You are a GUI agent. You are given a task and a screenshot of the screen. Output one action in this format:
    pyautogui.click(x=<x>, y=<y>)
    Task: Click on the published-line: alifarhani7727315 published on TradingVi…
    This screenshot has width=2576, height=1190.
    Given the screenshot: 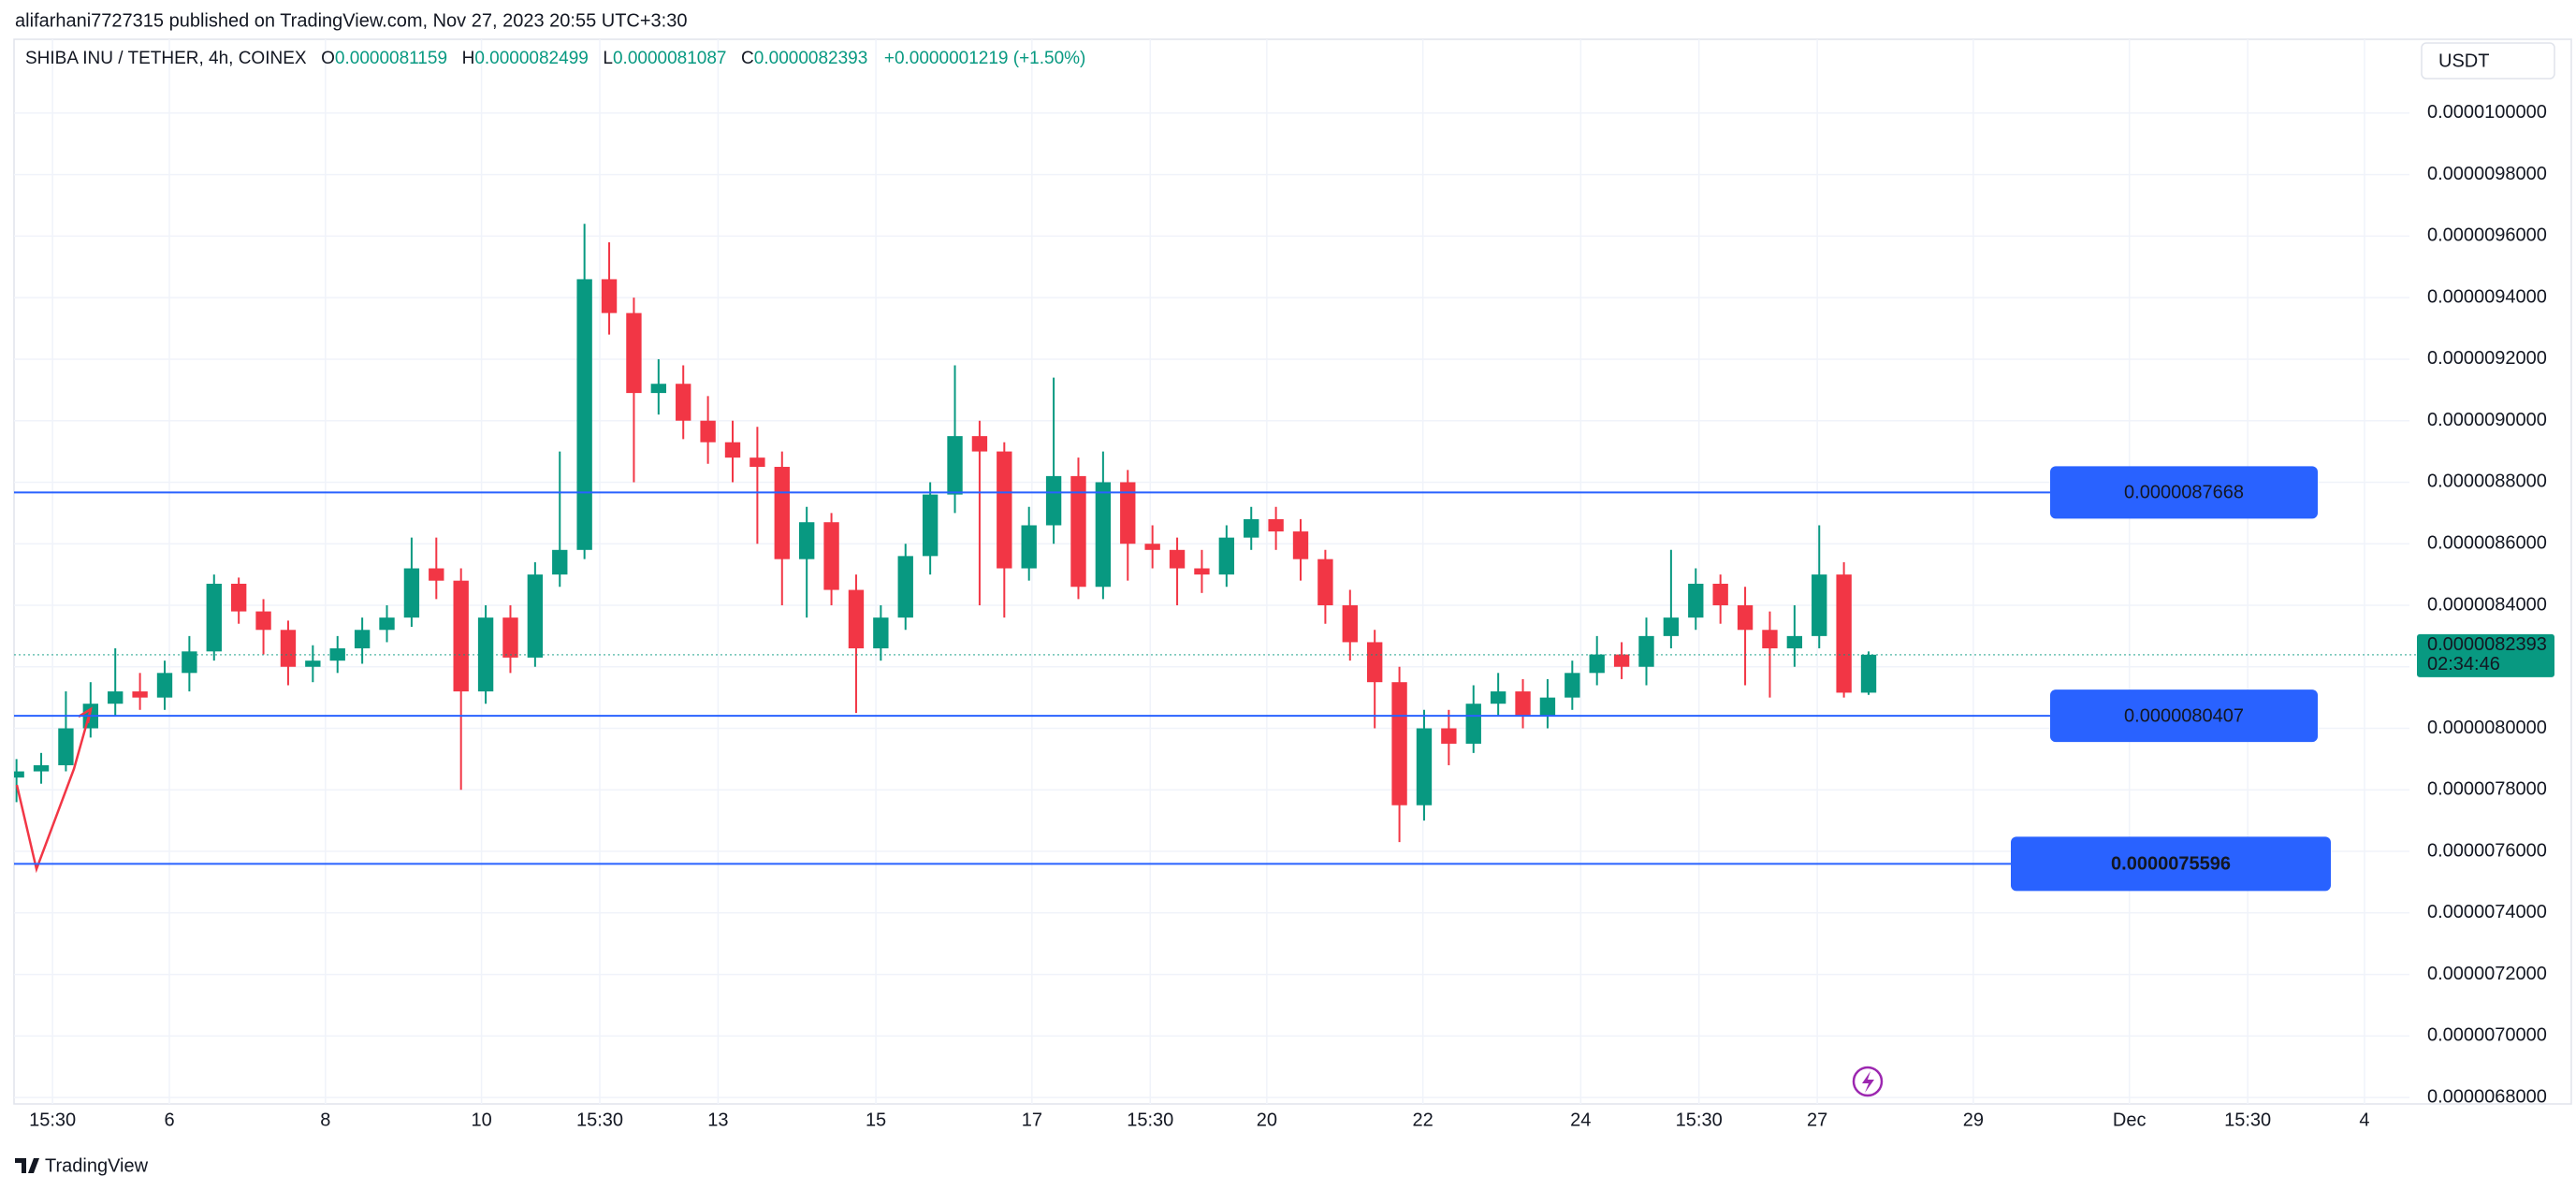 What is the action you would take?
    pyautogui.click(x=351, y=20)
    